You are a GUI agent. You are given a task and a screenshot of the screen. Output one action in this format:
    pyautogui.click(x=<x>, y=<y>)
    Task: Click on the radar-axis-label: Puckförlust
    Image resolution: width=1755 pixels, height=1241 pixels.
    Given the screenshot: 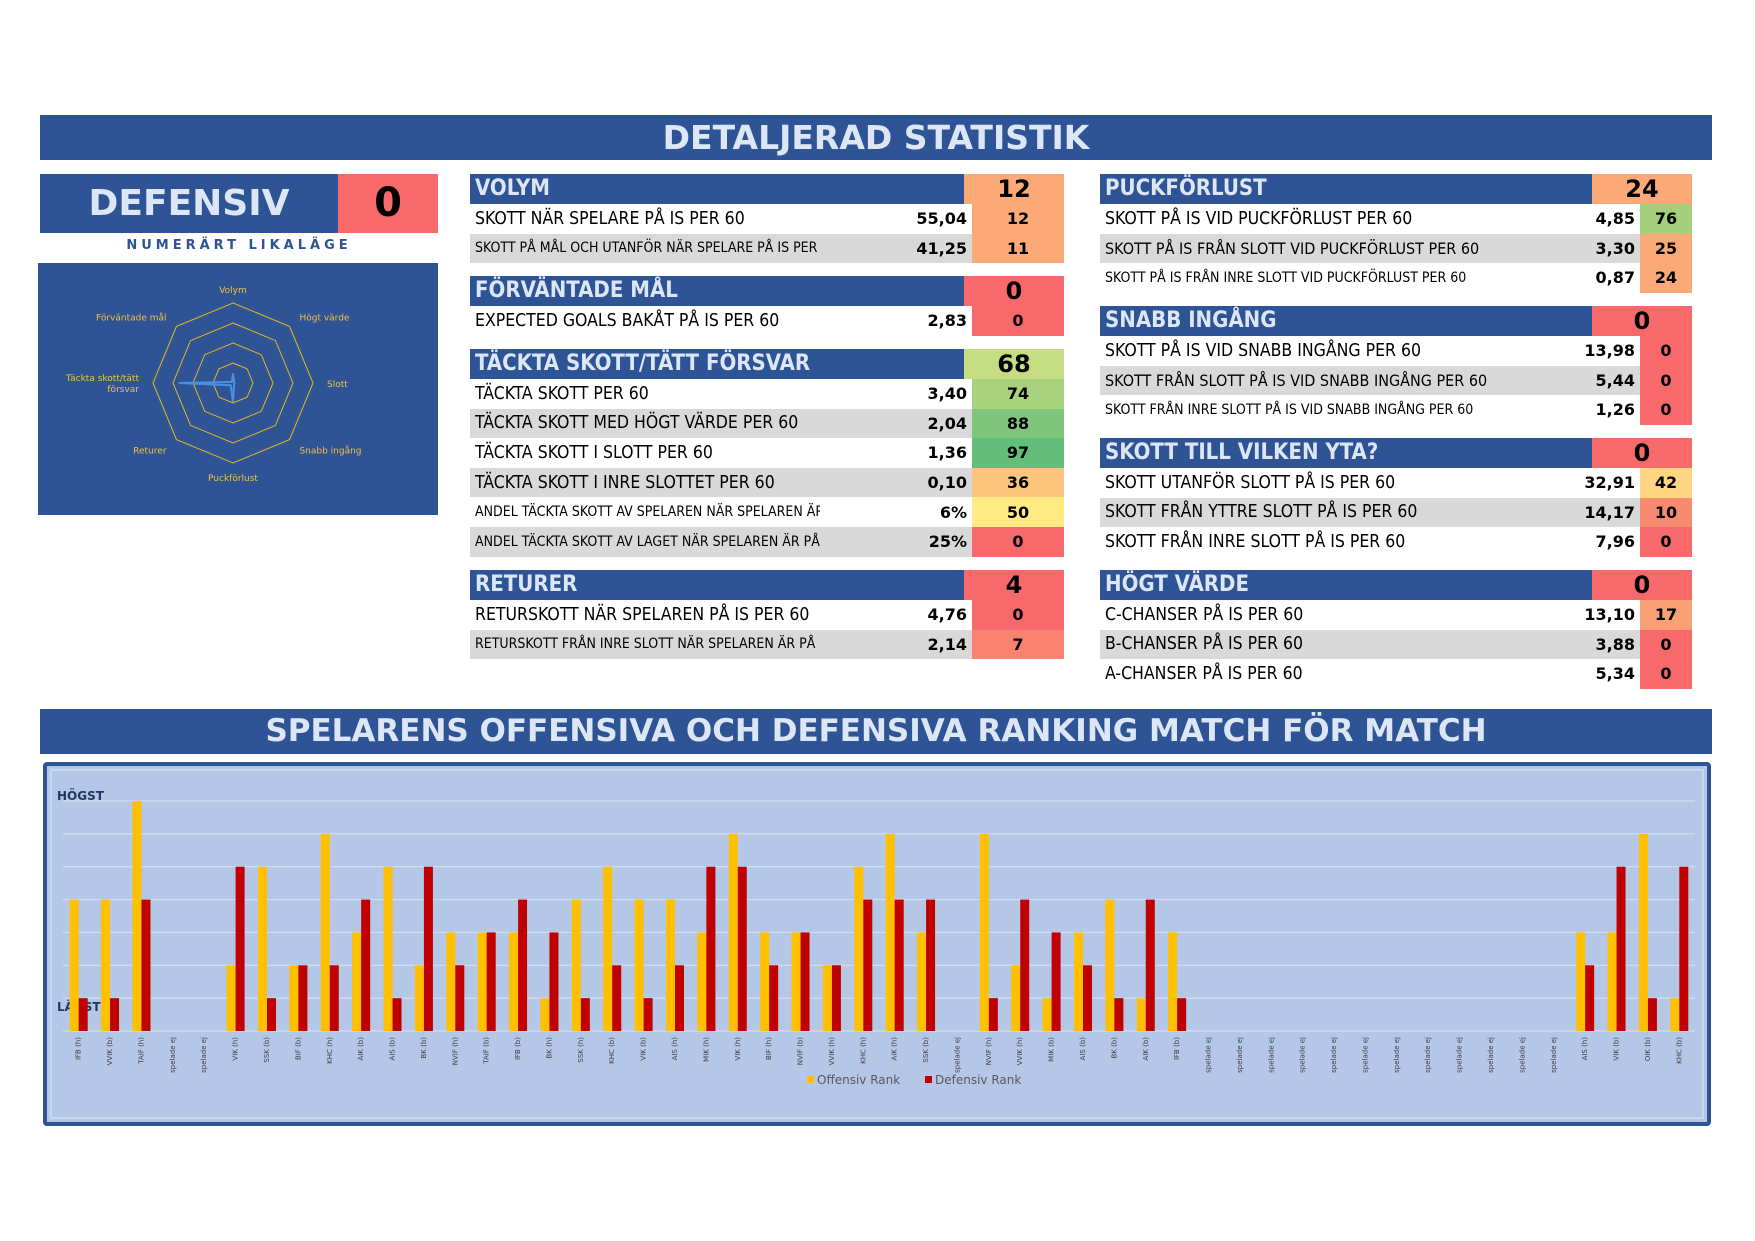 What is the action you would take?
    pyautogui.click(x=233, y=479)
    